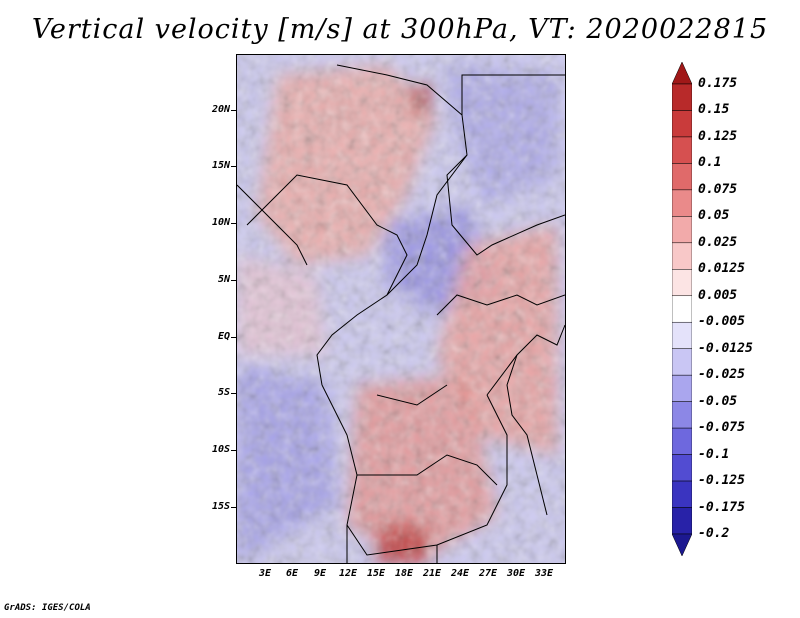 Image resolution: width=800 pixels, height=618 pixels. Describe the element at coordinates (516, 573) in the screenshot. I see `lon-label-30e: 30E` at that location.